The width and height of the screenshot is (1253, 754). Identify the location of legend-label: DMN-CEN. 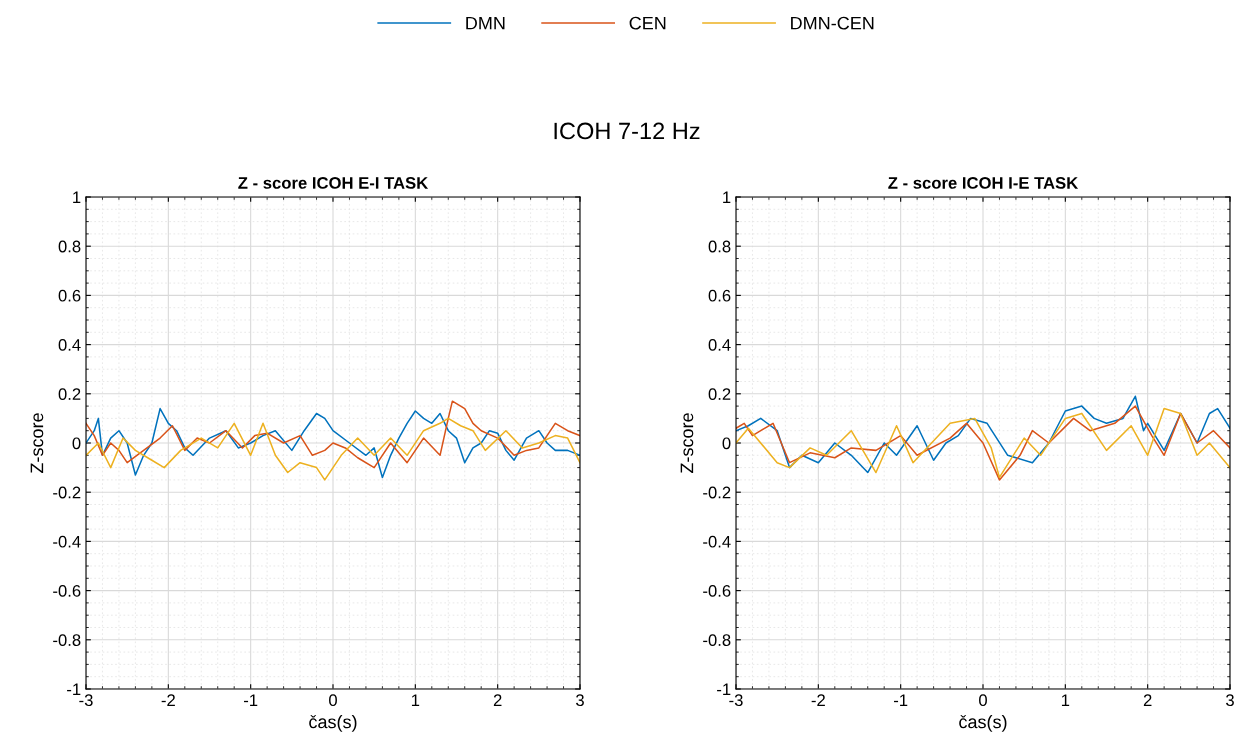
(832, 23).